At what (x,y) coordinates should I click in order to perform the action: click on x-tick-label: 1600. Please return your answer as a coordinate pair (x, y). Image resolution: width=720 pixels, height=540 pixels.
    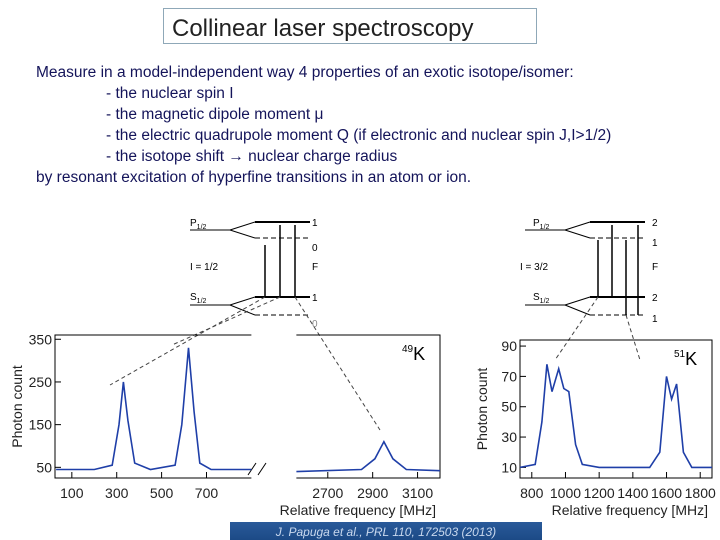
    Looking at the image, I should click on (666, 493).